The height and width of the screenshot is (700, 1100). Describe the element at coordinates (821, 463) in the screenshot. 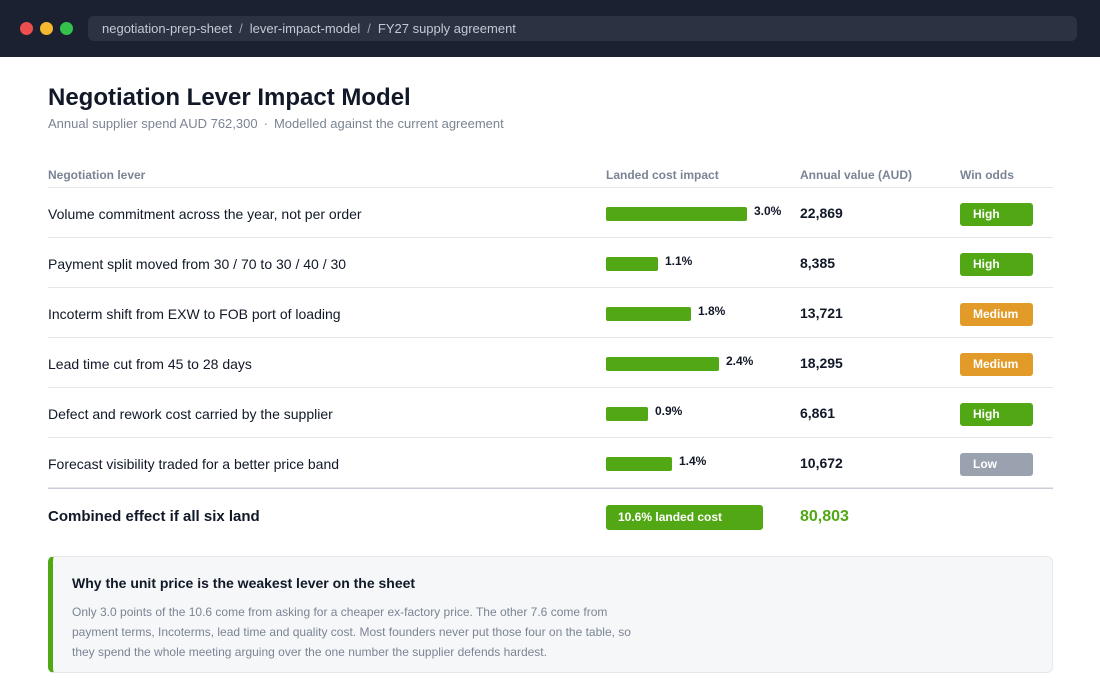

I see `annual-value: 10,672` at that location.